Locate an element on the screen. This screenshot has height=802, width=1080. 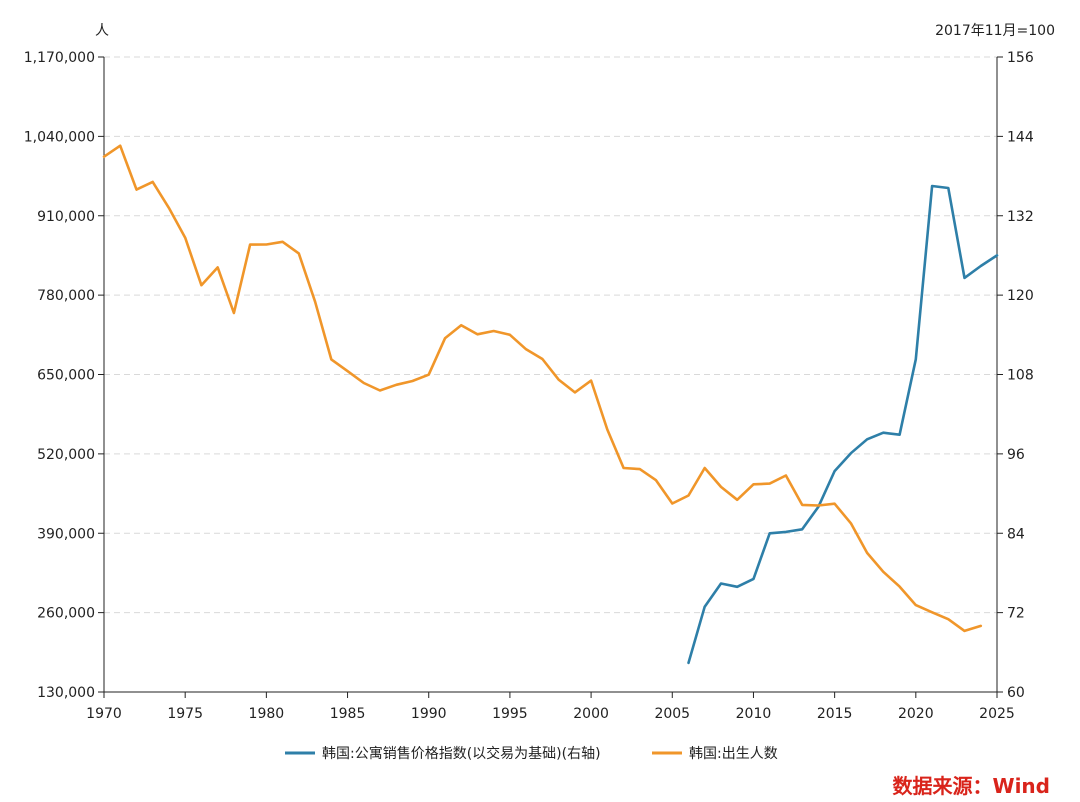
x-tick-label: 2025 is located at coordinates (997, 714).